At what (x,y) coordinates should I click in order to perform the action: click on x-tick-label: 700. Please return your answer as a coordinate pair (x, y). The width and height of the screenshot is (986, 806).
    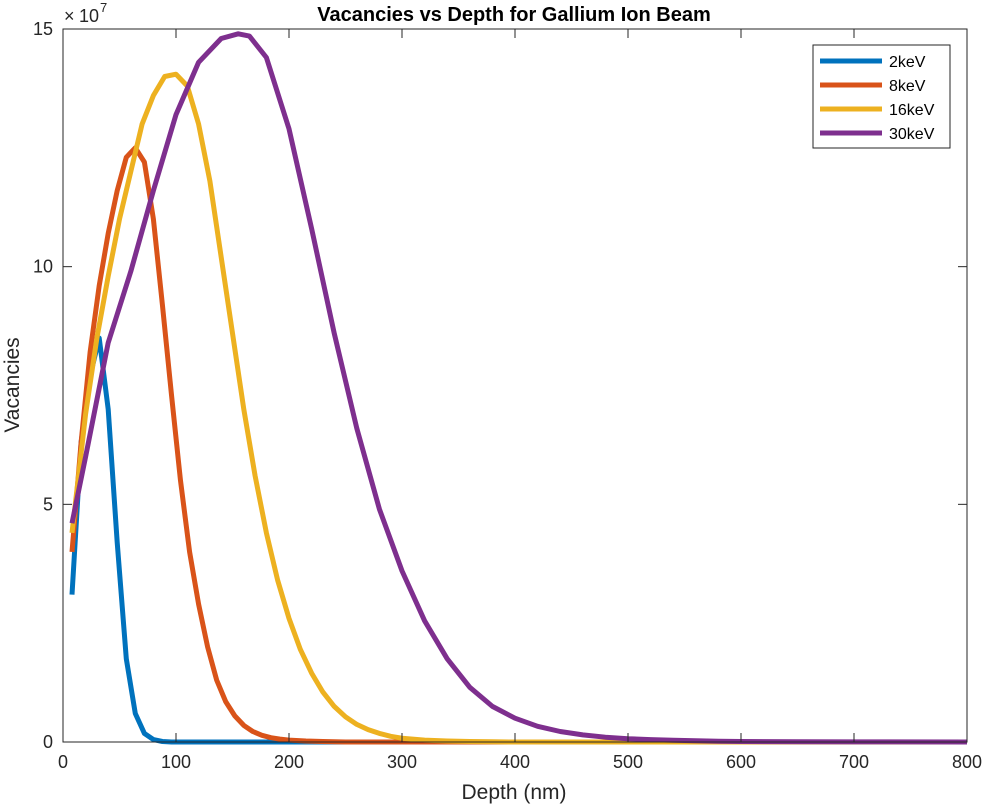
    Looking at the image, I should click on (854, 762).